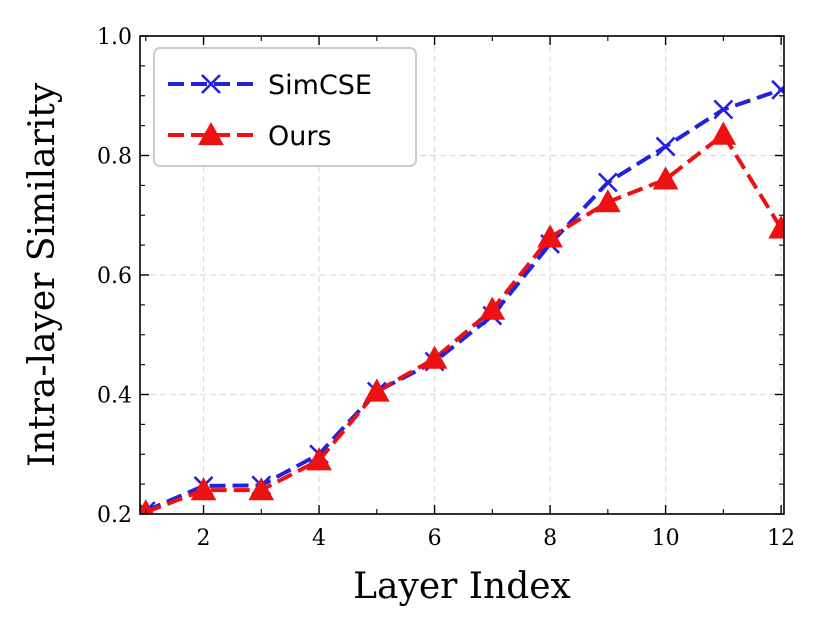 This screenshot has height=634, width=822. I want to click on y-axis-title: Intra-layer Similarity, so click(42, 274).